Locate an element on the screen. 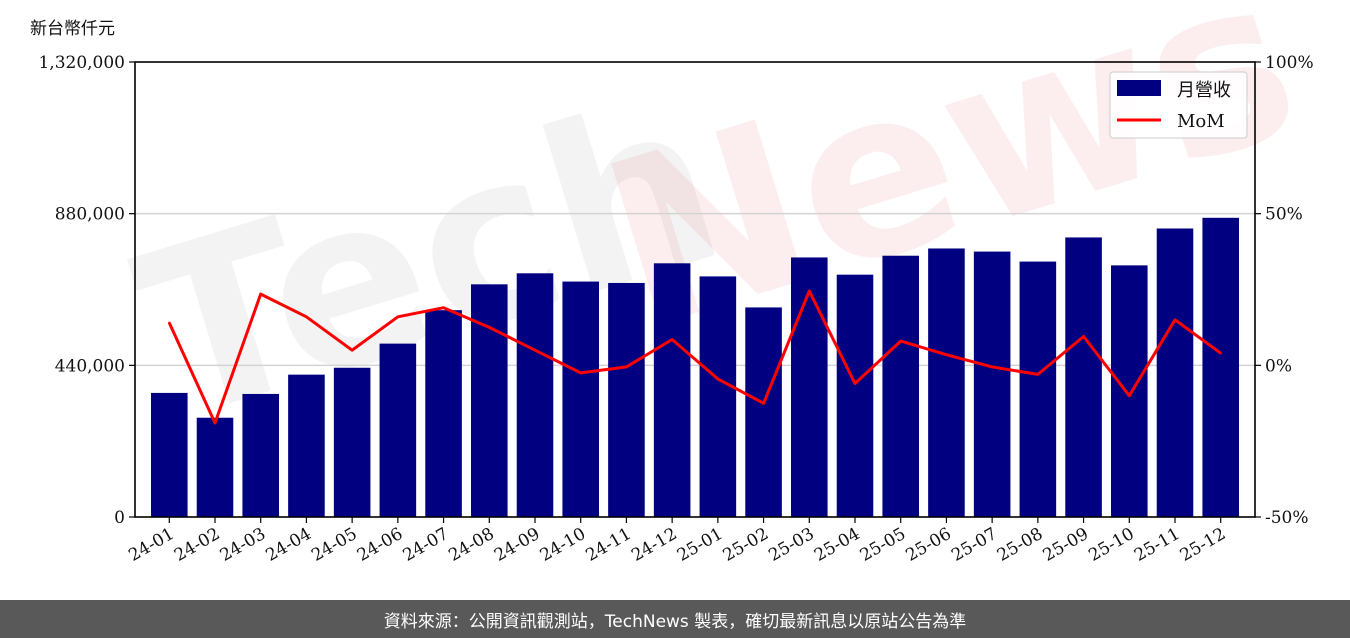  x-tick-label-24-06: 24-06 is located at coordinates (380, 545).